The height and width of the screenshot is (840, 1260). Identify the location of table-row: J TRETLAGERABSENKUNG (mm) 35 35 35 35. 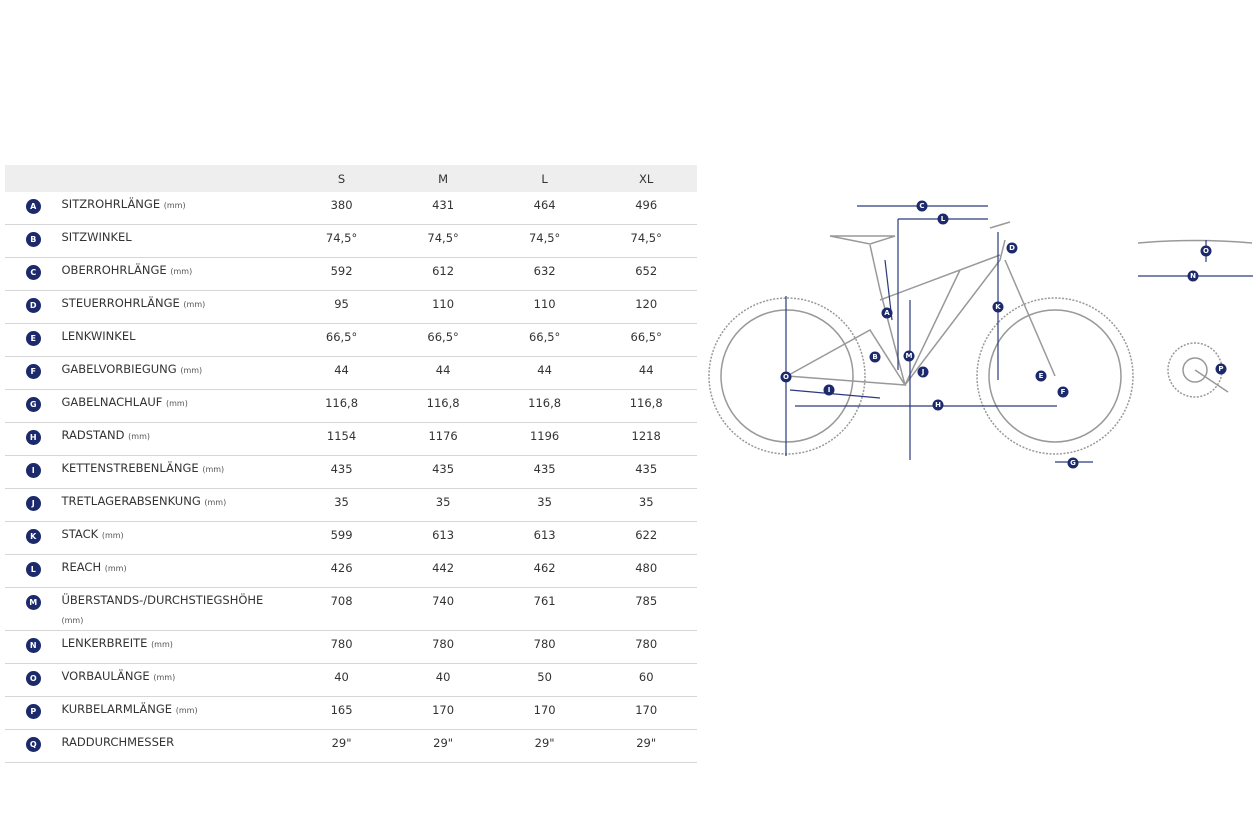
(351, 505).